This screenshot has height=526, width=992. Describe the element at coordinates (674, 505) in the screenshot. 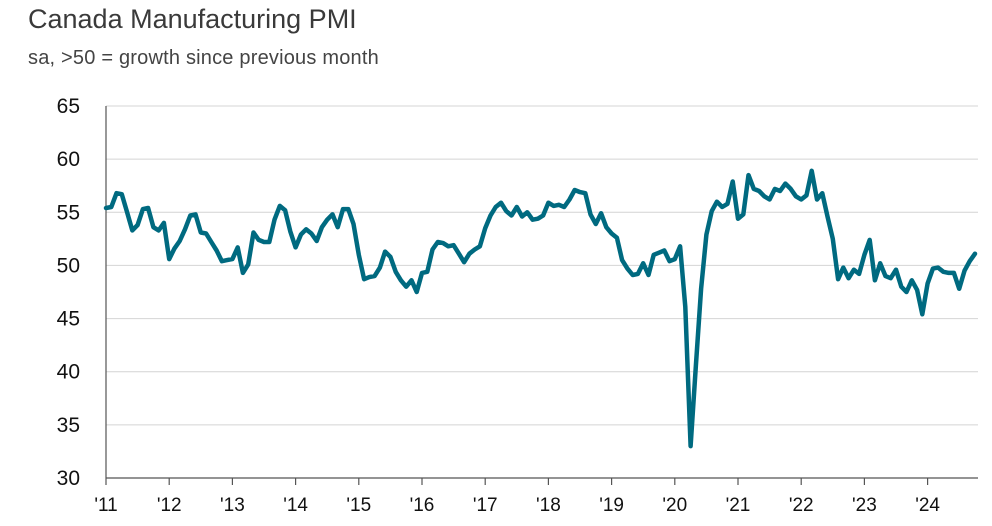

I see `x-tick-label: '20` at that location.